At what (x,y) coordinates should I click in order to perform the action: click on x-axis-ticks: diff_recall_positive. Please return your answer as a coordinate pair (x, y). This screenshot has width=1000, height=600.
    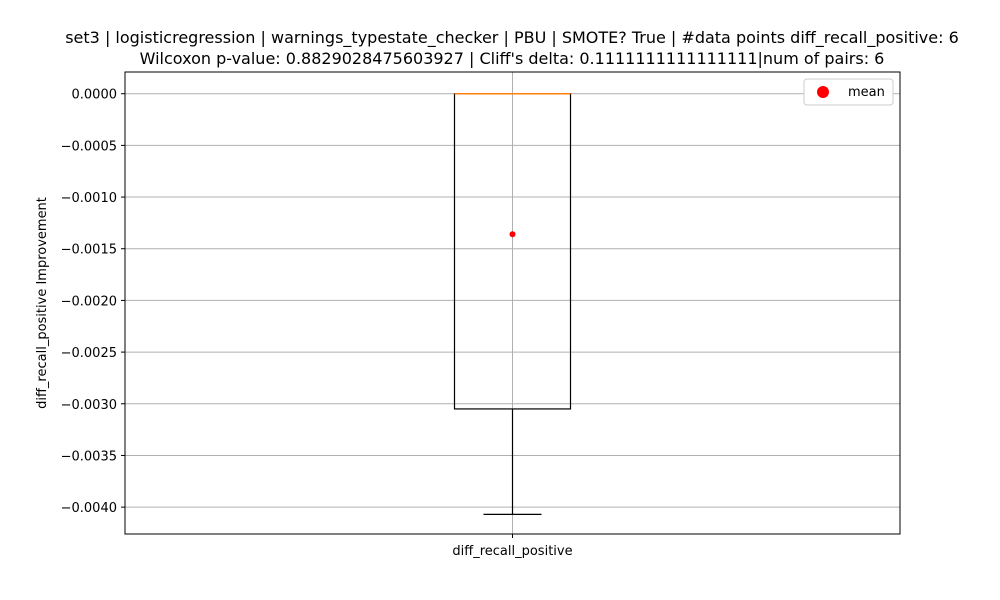
    Looking at the image, I should click on (512, 546).